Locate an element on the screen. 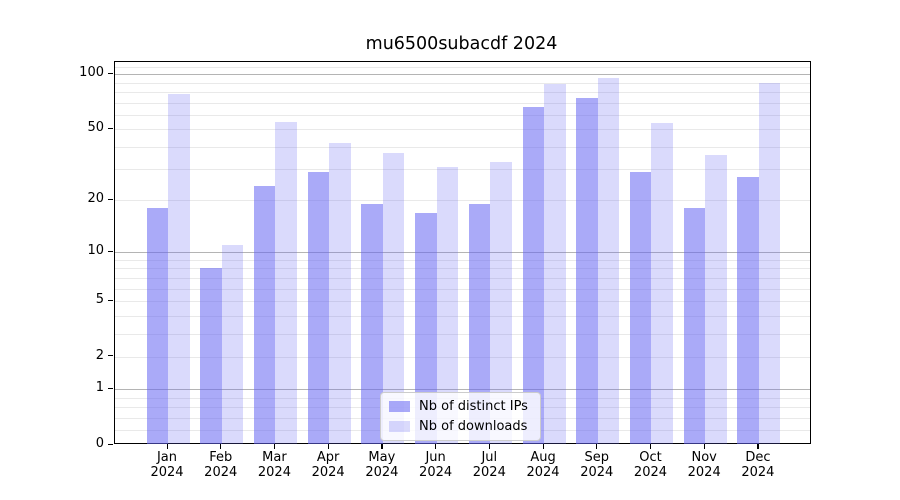  bar-downloads-oct is located at coordinates (662, 283).